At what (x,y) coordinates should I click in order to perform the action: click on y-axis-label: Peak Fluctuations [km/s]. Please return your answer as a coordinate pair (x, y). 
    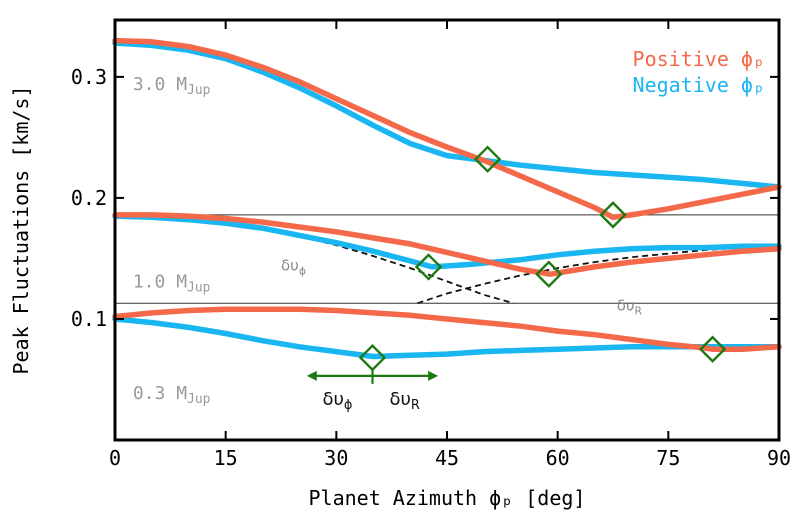
    Looking at the image, I should click on (21, 230).